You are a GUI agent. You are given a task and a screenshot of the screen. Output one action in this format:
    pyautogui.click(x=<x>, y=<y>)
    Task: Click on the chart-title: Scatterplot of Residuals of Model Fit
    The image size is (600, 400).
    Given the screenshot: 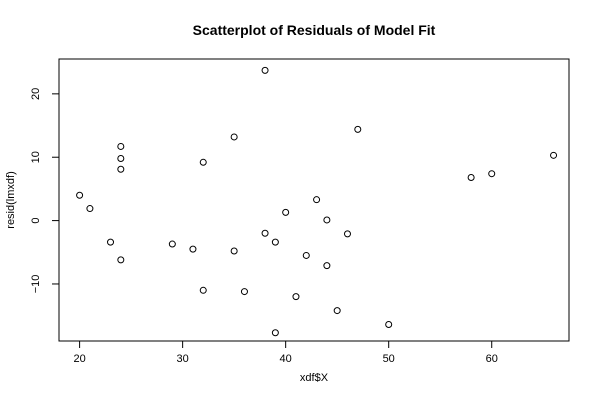 What is the action you would take?
    pyautogui.click(x=314, y=30)
    